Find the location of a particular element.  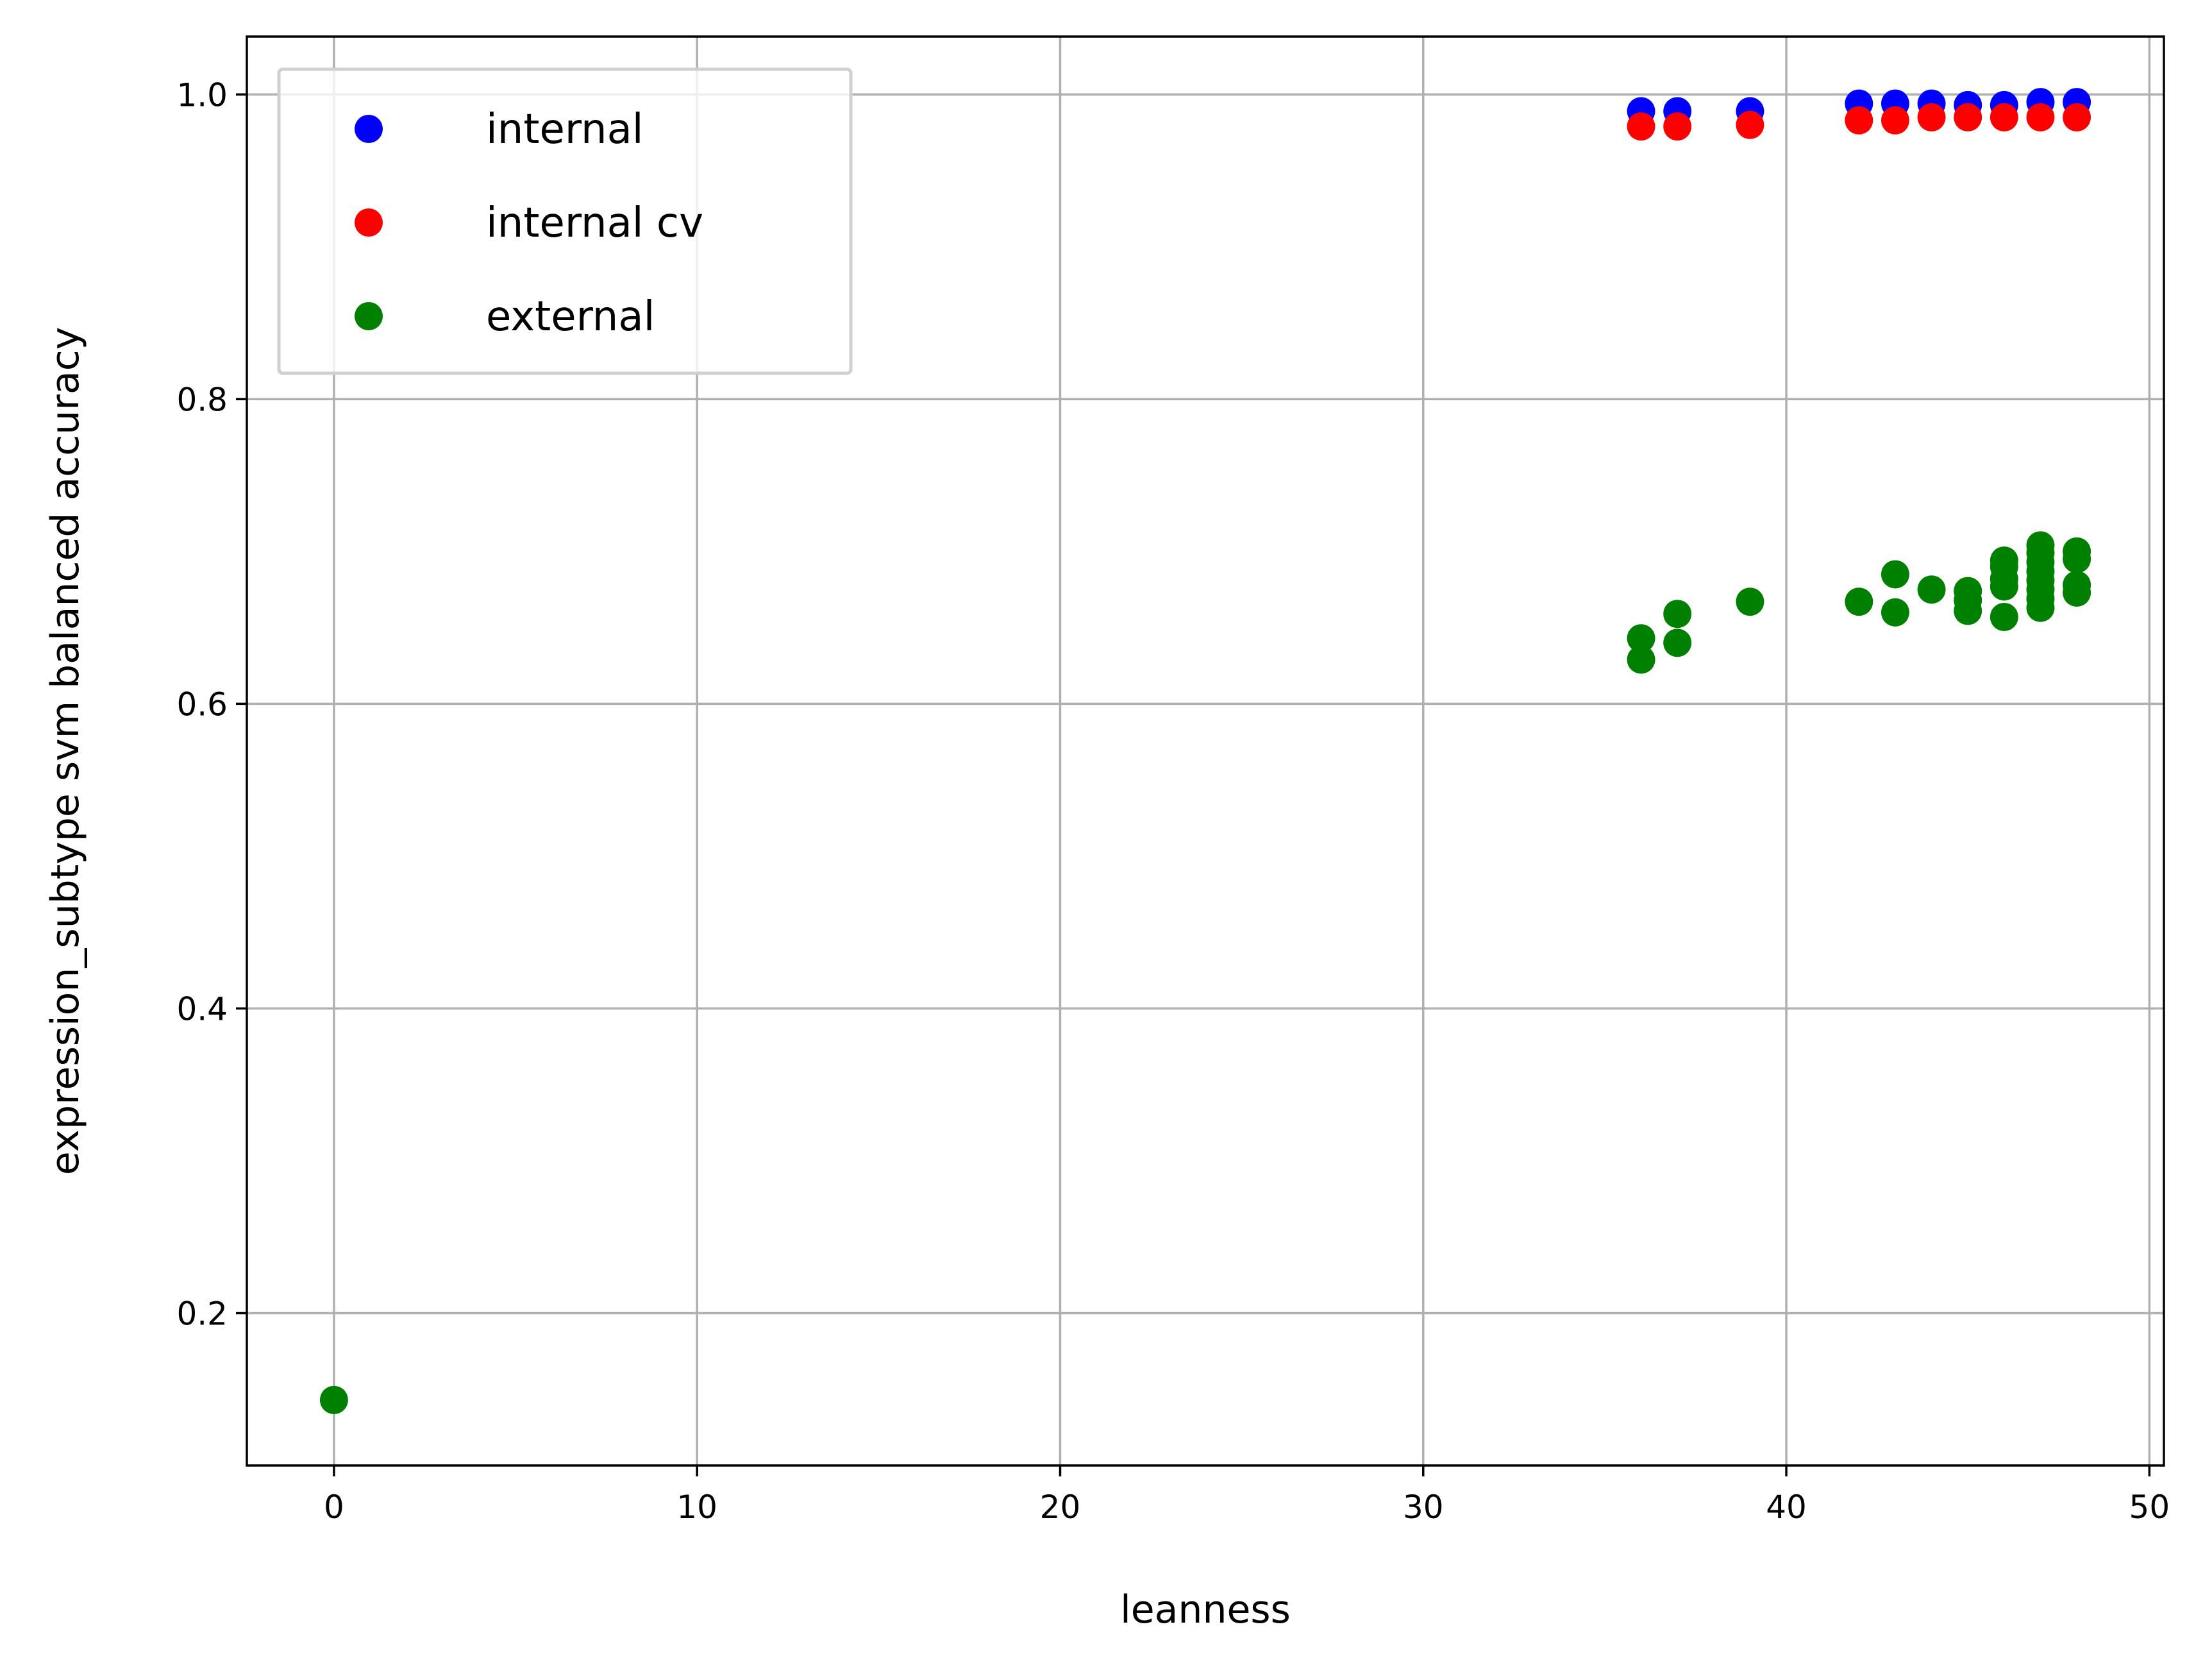

x-tick-label: 10 is located at coordinates (697, 1507).